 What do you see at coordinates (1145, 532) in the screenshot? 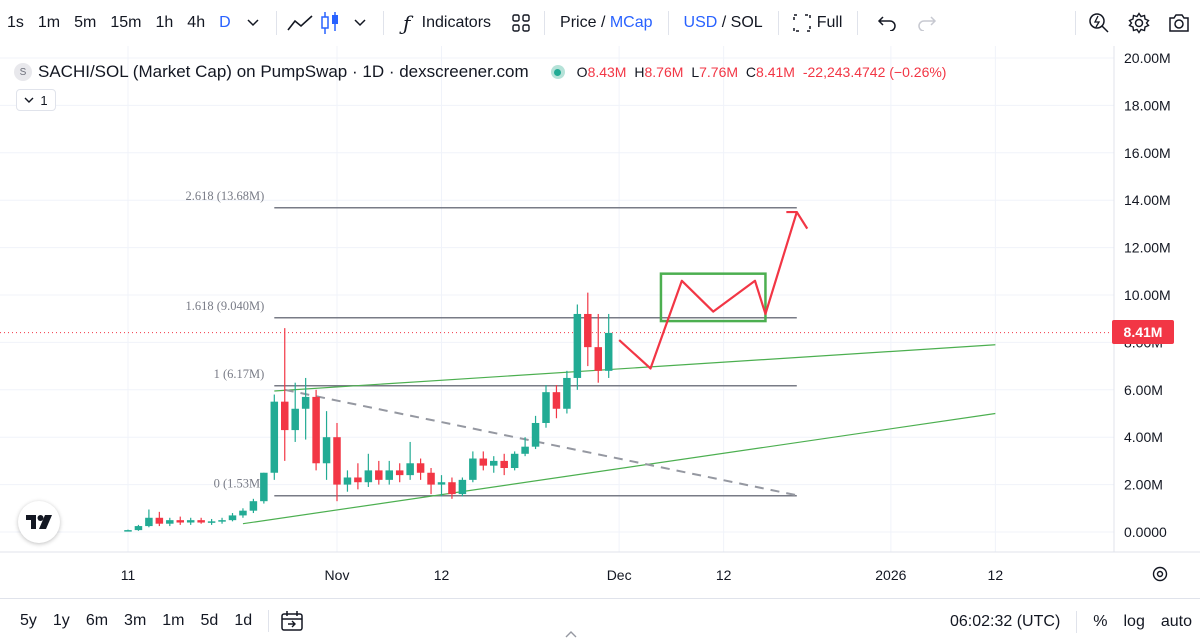
I see `y-tick-label: 0.0000` at bounding box center [1145, 532].